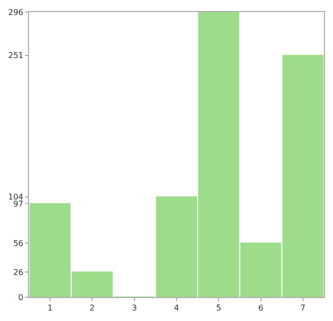 Image resolution: width=333 pixels, height=321 pixels. Describe the element at coordinates (18, 203) in the screenshot. I see `y-tick-label: 97` at that location.